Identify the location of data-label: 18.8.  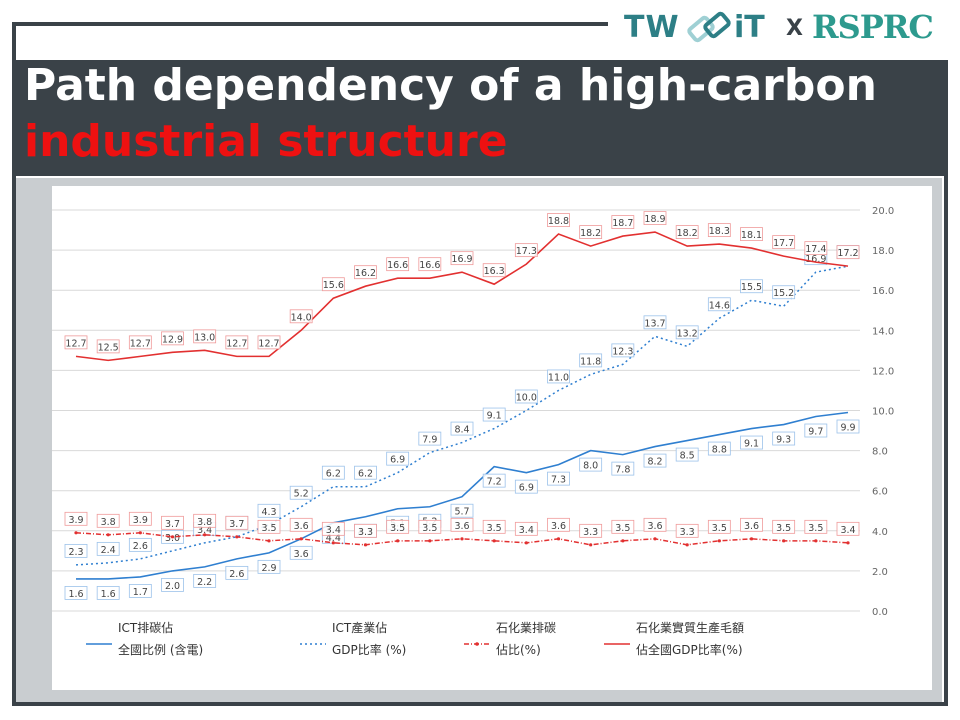
(558, 221).